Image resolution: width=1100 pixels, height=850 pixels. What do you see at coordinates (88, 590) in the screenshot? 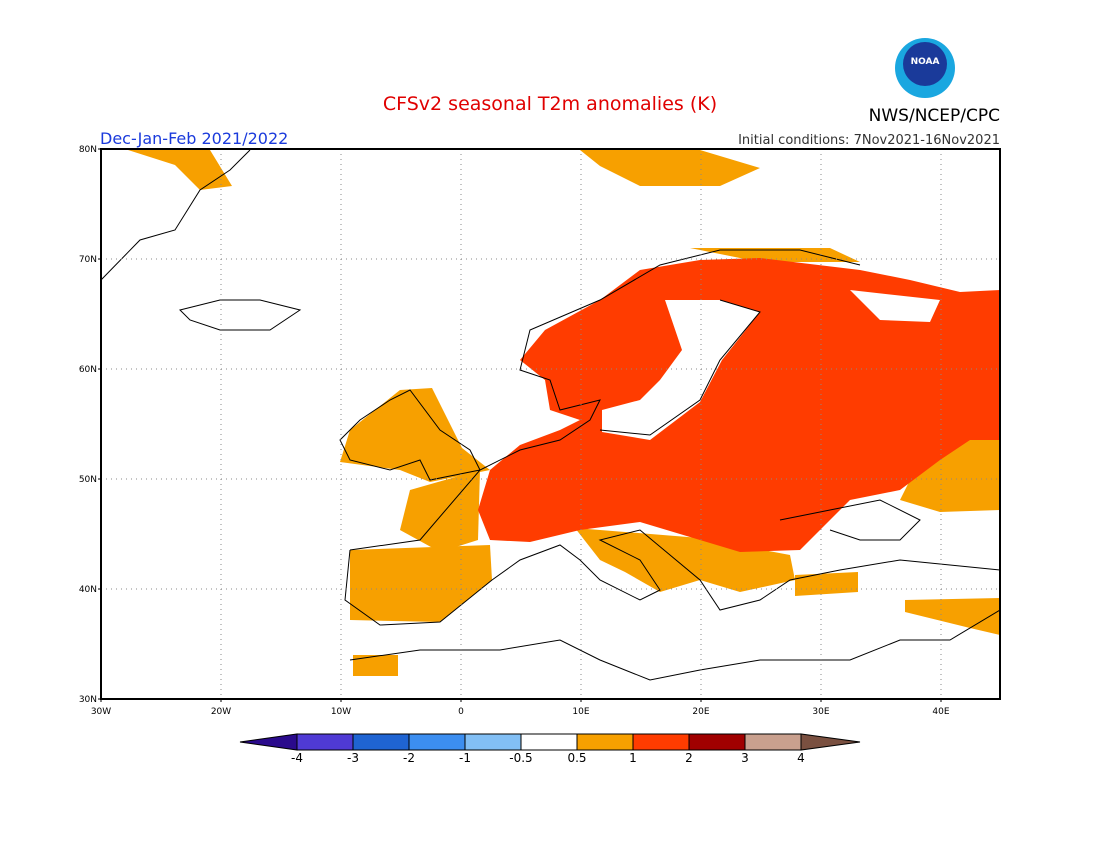
I see `lat-label: 40N` at bounding box center [88, 590].